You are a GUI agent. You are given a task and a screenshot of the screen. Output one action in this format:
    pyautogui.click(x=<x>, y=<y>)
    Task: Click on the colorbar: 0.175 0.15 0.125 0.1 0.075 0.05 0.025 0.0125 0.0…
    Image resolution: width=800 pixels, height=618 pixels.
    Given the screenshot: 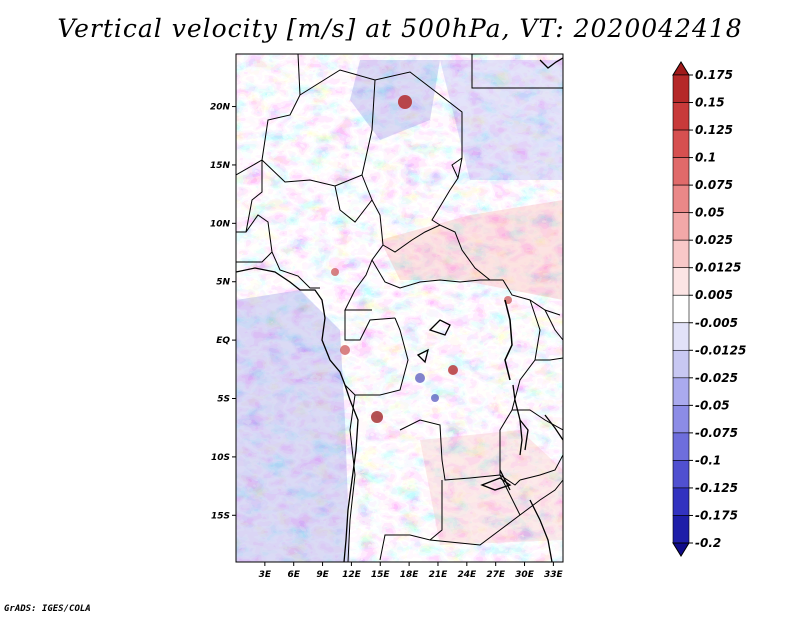 What is the action you would take?
    pyautogui.click(x=709, y=309)
    